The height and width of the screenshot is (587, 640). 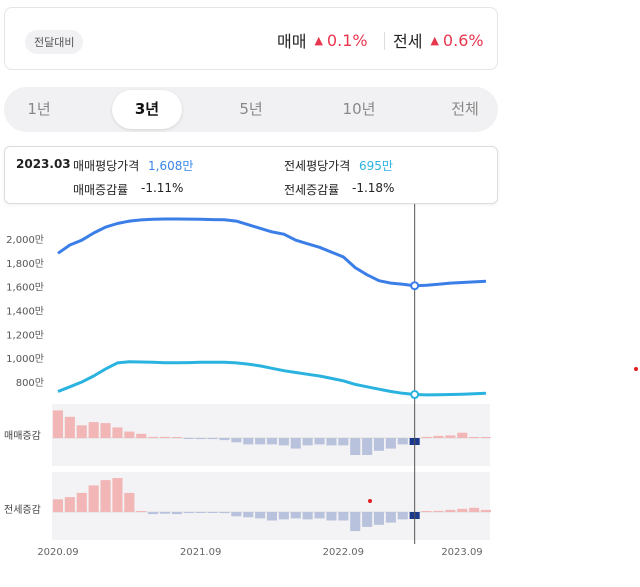 I want to click on sale-change-label: 매매, so click(x=292, y=41).